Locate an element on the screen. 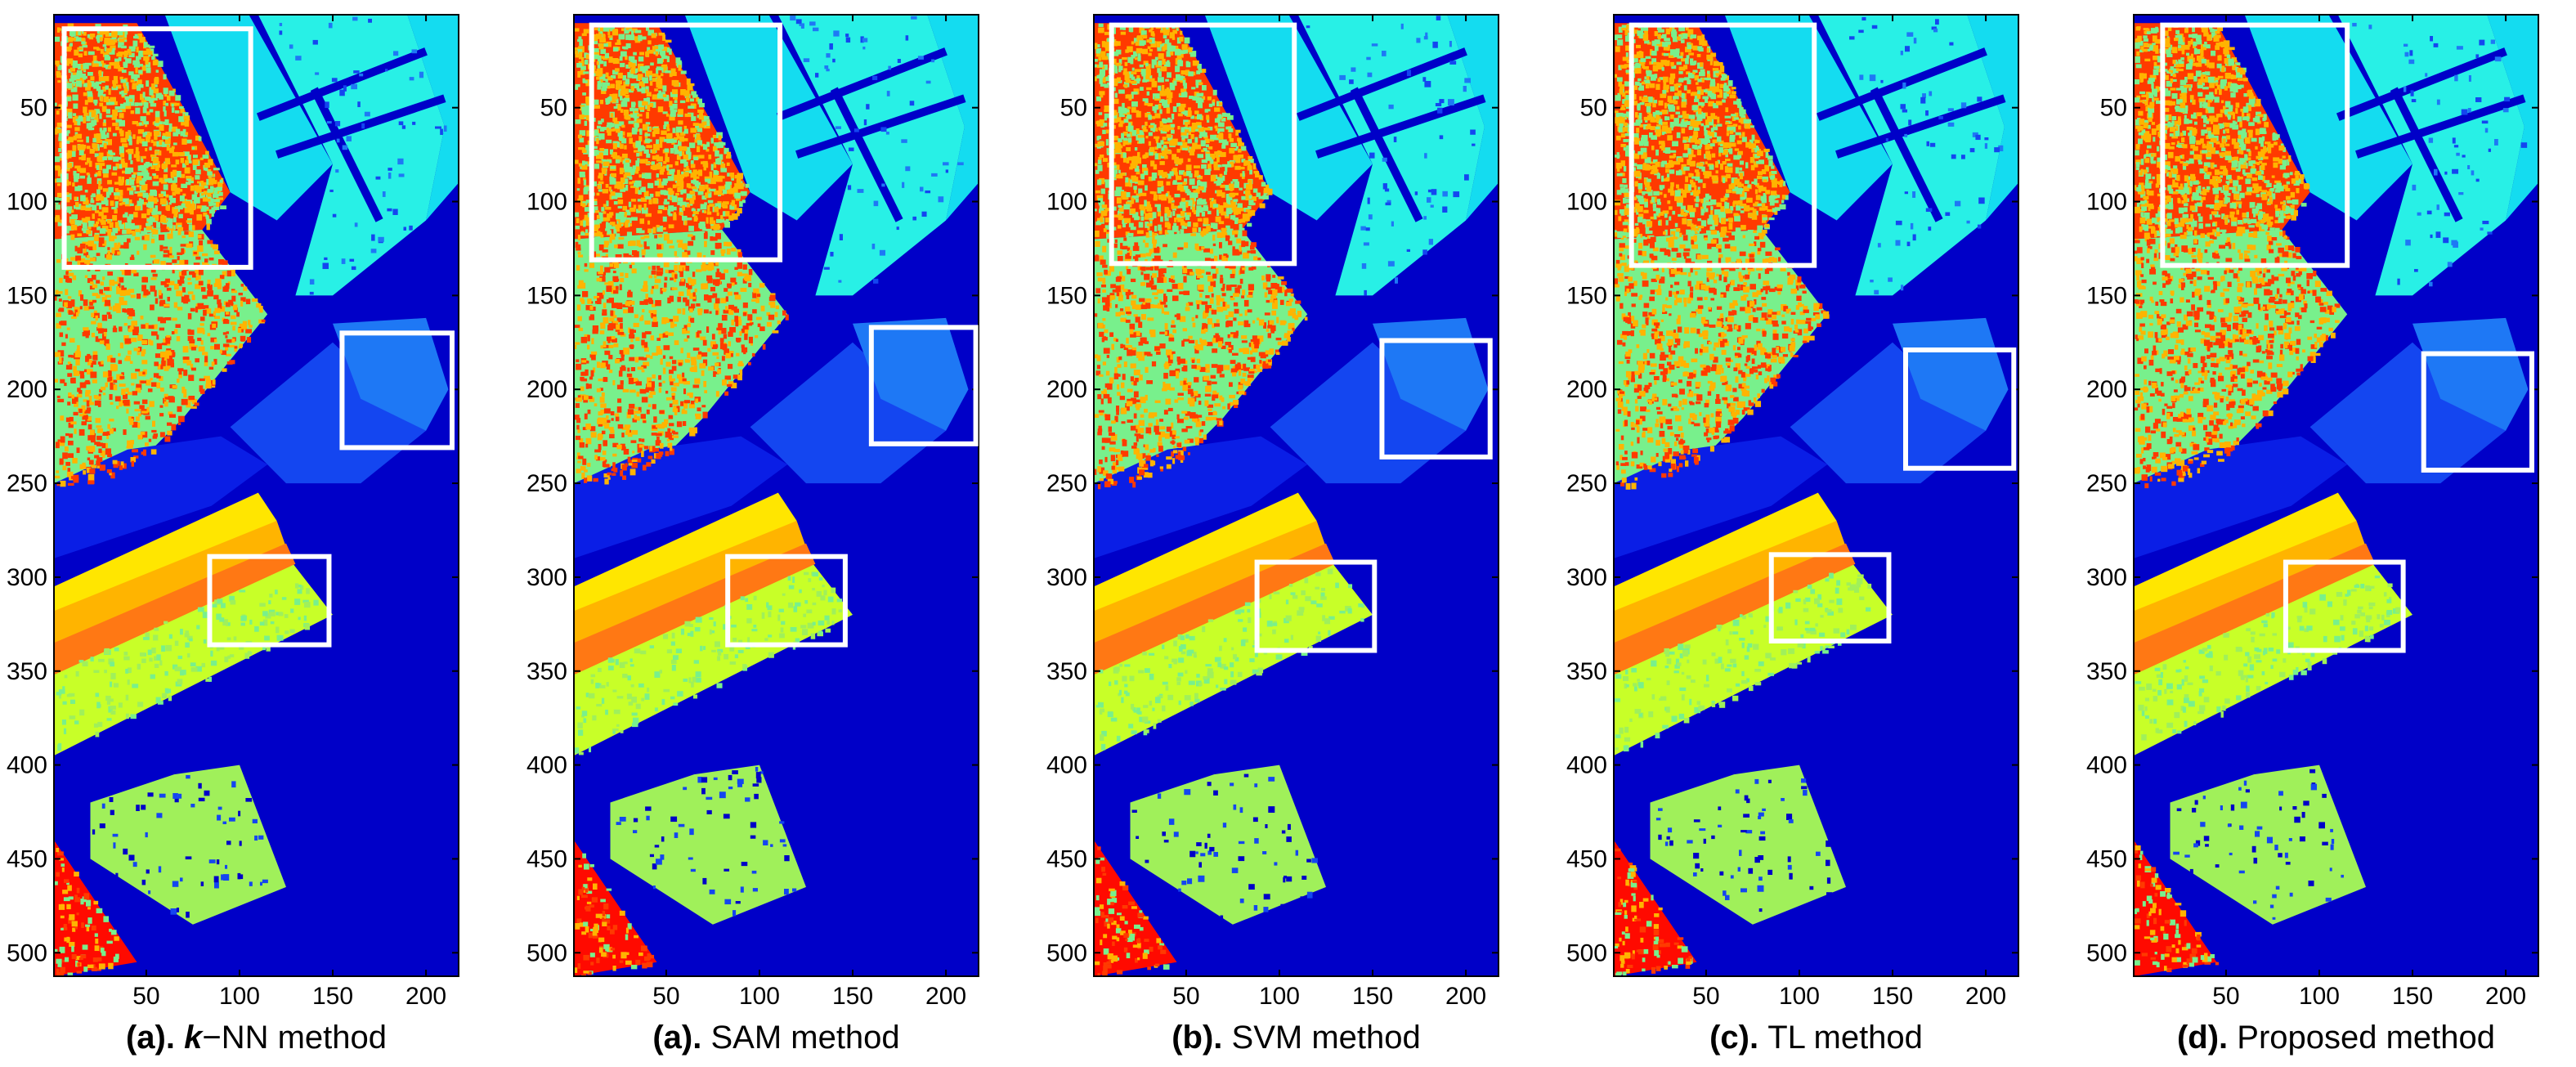 Image resolution: width=2576 pixels, height=1067 pixels. panel-caption: (d). Proposed method is located at coordinates (2336, 1038).